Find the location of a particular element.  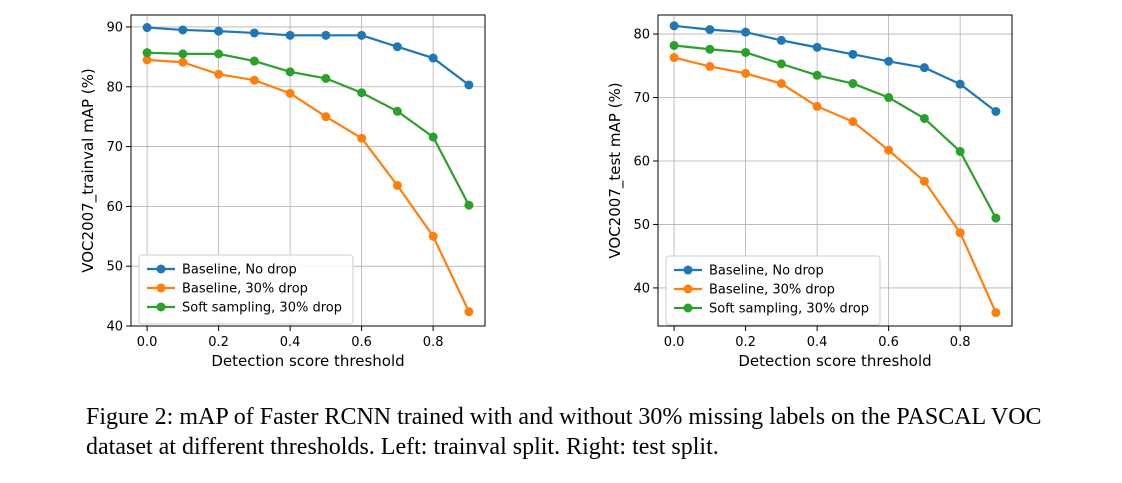

y-axis-label: VOC2007_test mAP (%) is located at coordinates (615, 170).